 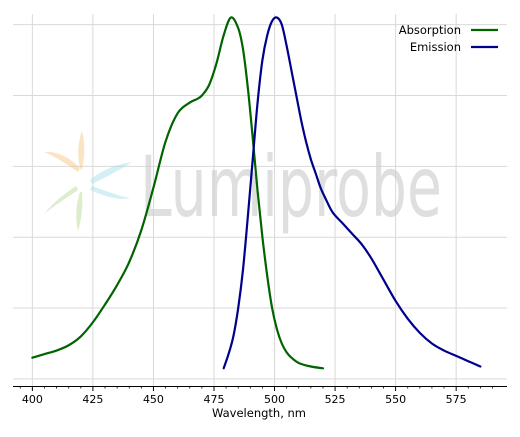 What do you see at coordinates (256, 396) in the screenshot?
I see `x-ticks: 400 425 450 475 500 525 550 575` at bounding box center [256, 396].